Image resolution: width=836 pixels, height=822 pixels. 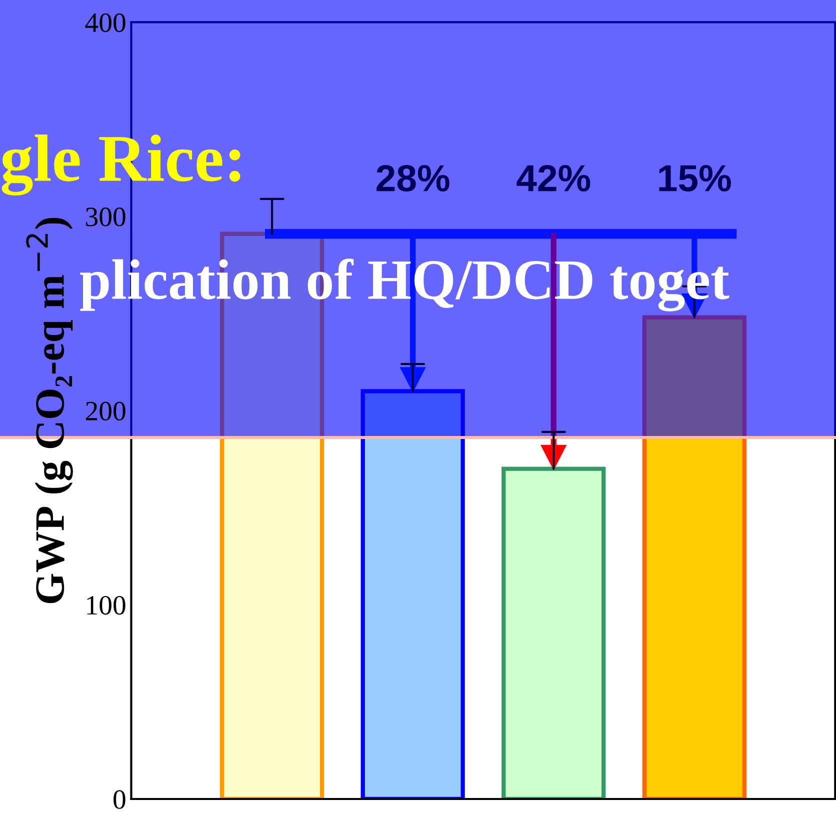 I want to click on y-tick-label: 400, so click(x=105, y=22).